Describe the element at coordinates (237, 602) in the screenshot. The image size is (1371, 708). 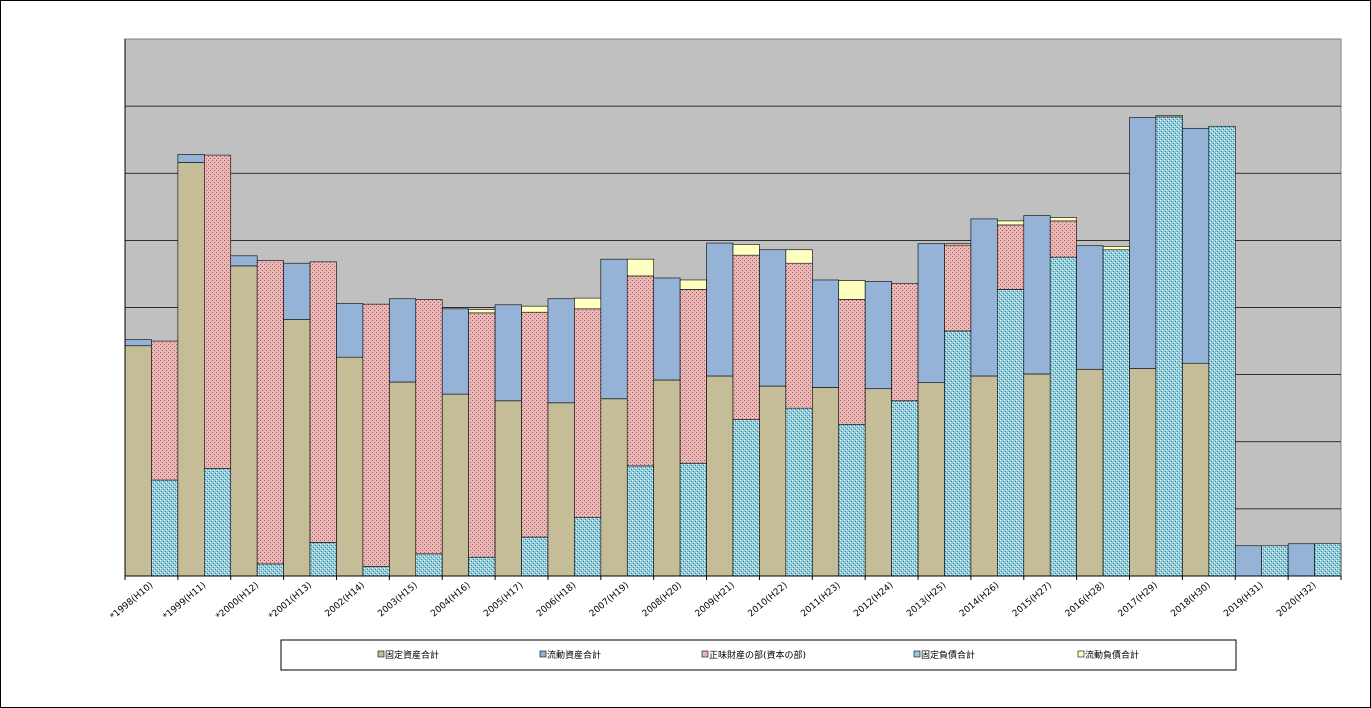
I see `x-tick-label: *2000(H12)` at that location.